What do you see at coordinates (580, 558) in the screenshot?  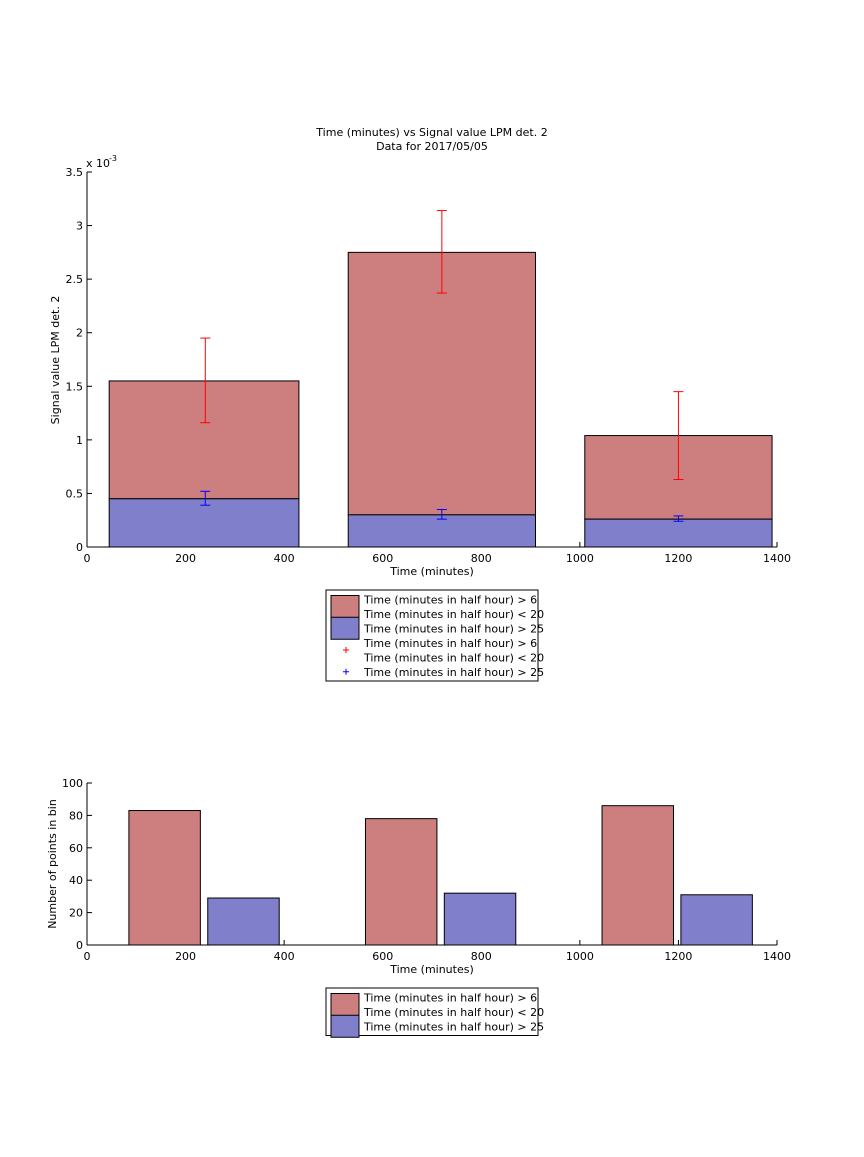 I see `top-x-tick-label: 1000` at bounding box center [580, 558].